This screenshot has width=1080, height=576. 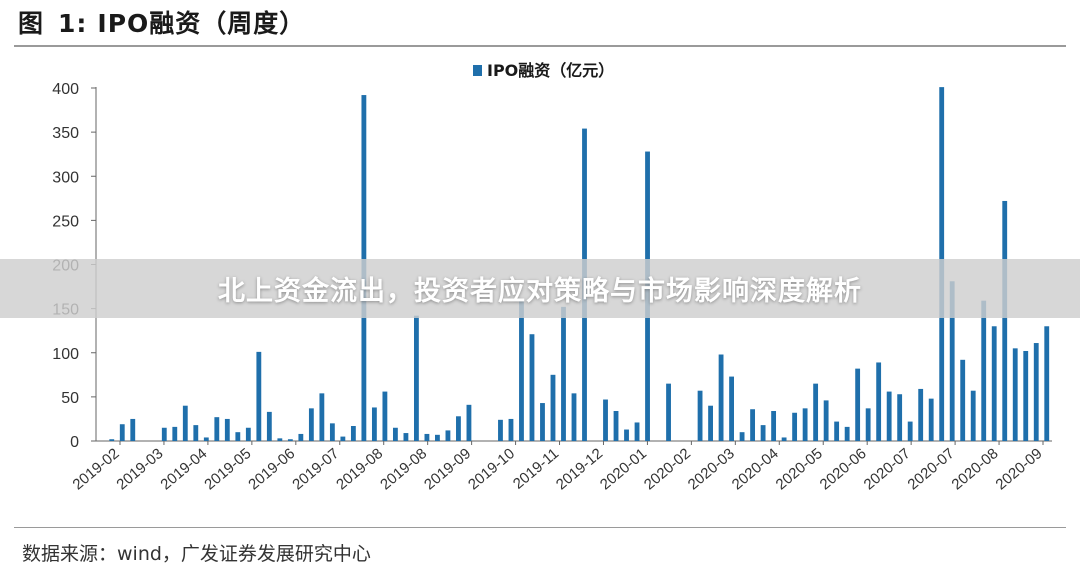 What do you see at coordinates (196, 554) in the screenshot?
I see `data-source-note: 数据来源：wind，广发证券发展研究中心` at bounding box center [196, 554].